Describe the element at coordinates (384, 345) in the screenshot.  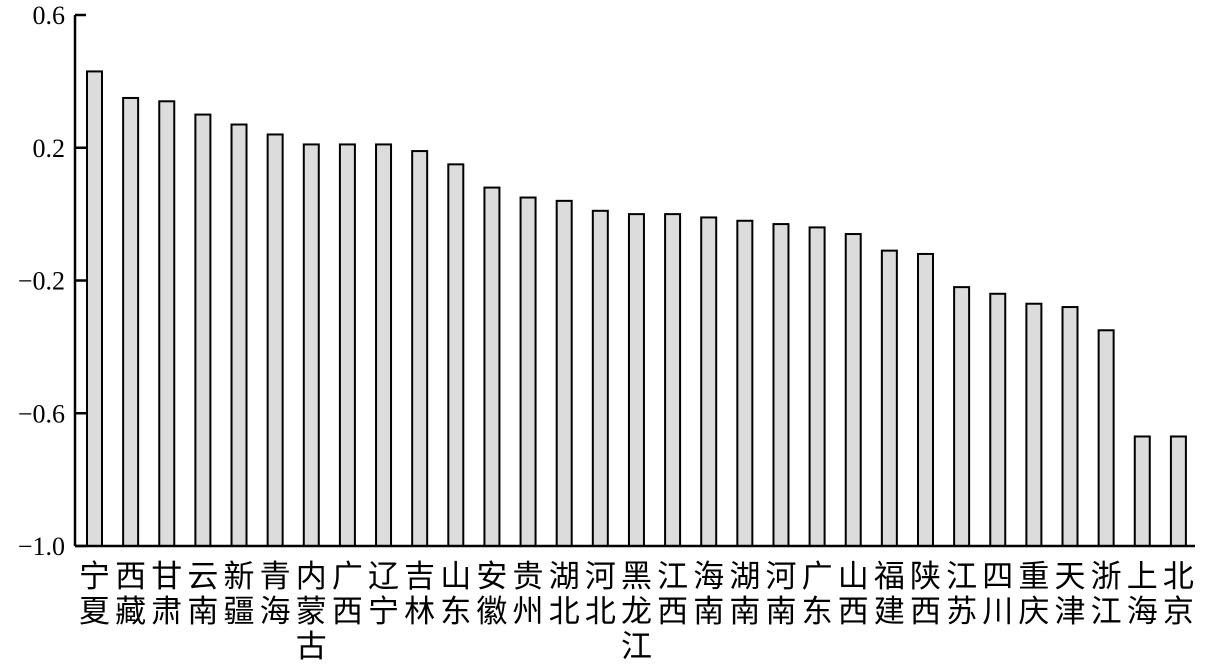
I see `bar-辽宁` at that location.